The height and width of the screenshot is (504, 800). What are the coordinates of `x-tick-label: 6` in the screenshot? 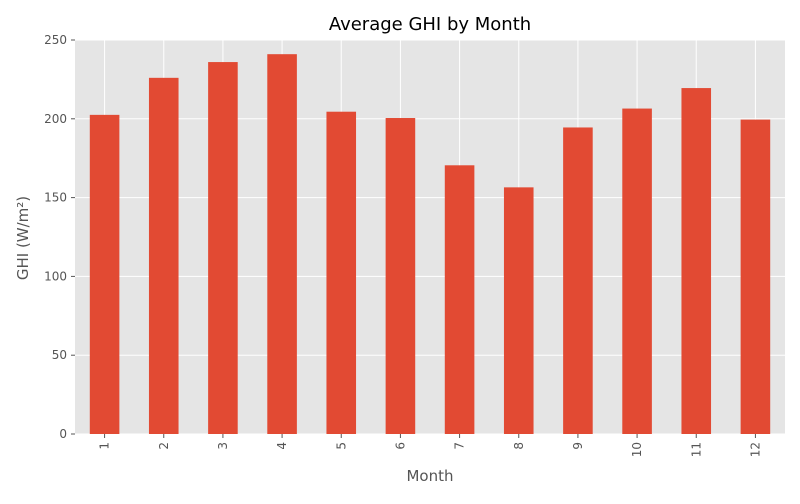 It's located at (400, 446).